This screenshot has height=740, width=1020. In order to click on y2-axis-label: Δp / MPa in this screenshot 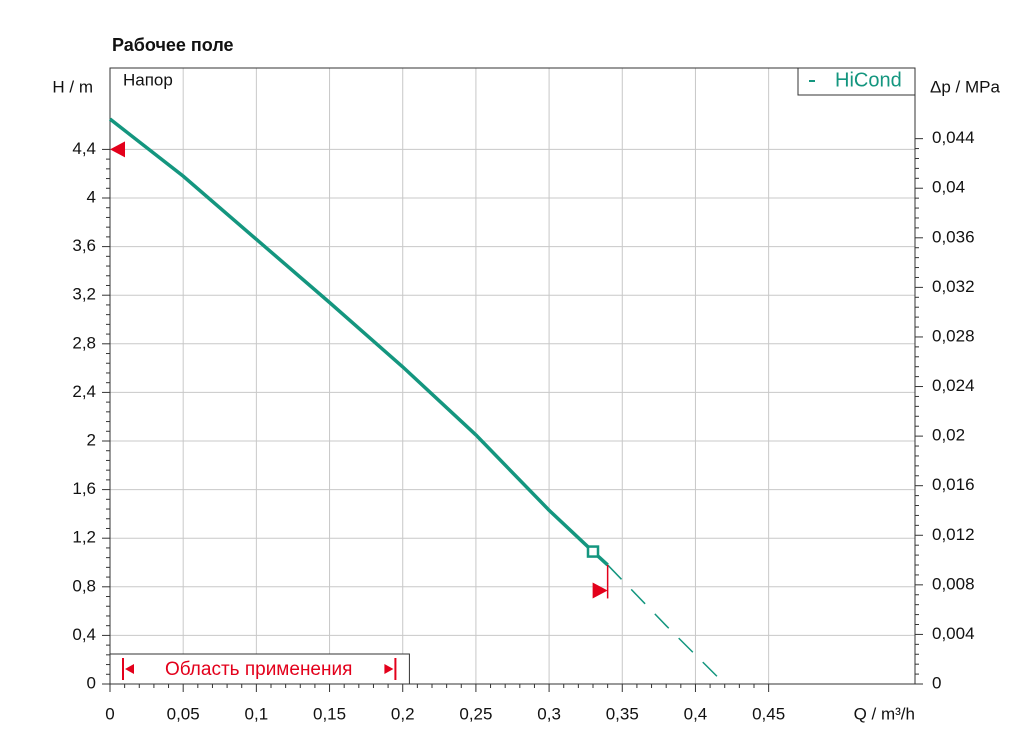, I will do `click(965, 86)`.